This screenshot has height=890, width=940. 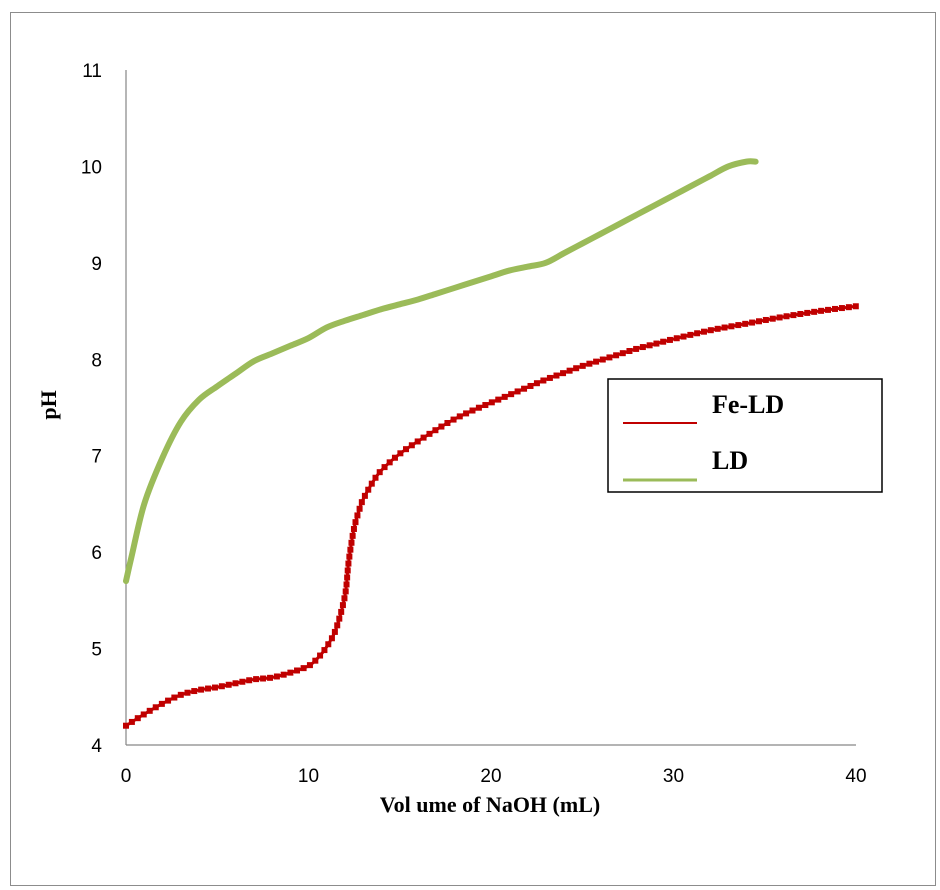 What do you see at coordinates (92, 71) in the screenshot?
I see `y-tick-label: 11` at bounding box center [92, 71].